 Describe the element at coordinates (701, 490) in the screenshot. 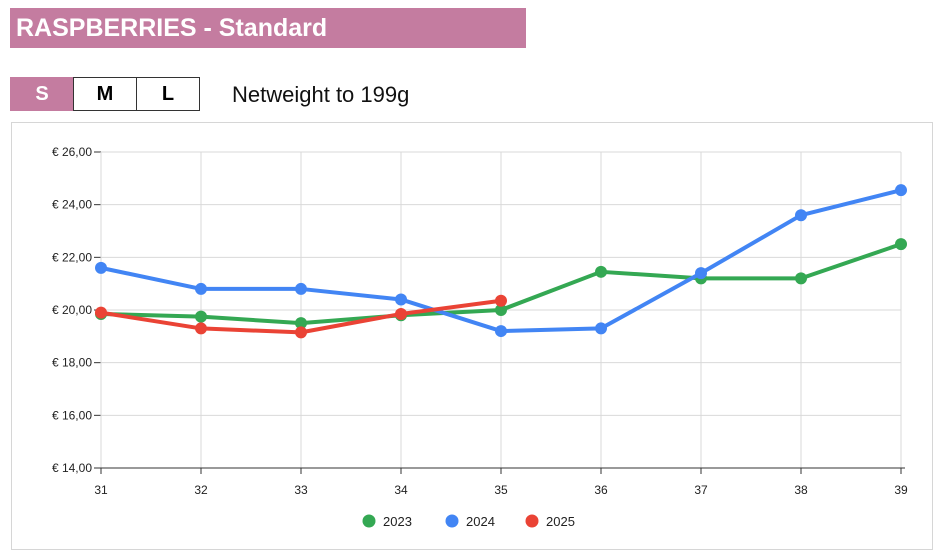

I see `x-tick-label: 37` at that location.